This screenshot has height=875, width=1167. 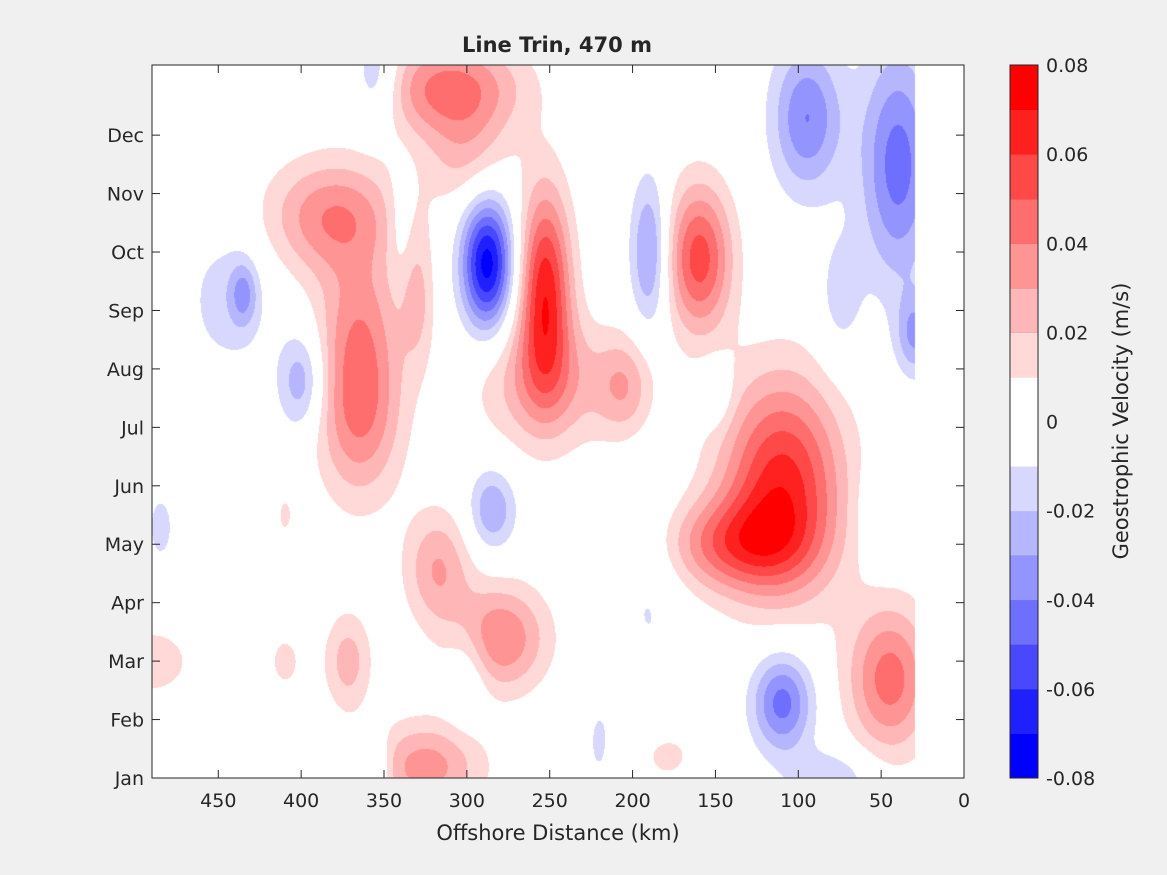 I want to click on colorbar: 0.08 0.06 0.04 0.02 0 -0.02 -0.04 -0.06 -0.08, so click(x=1052, y=422).